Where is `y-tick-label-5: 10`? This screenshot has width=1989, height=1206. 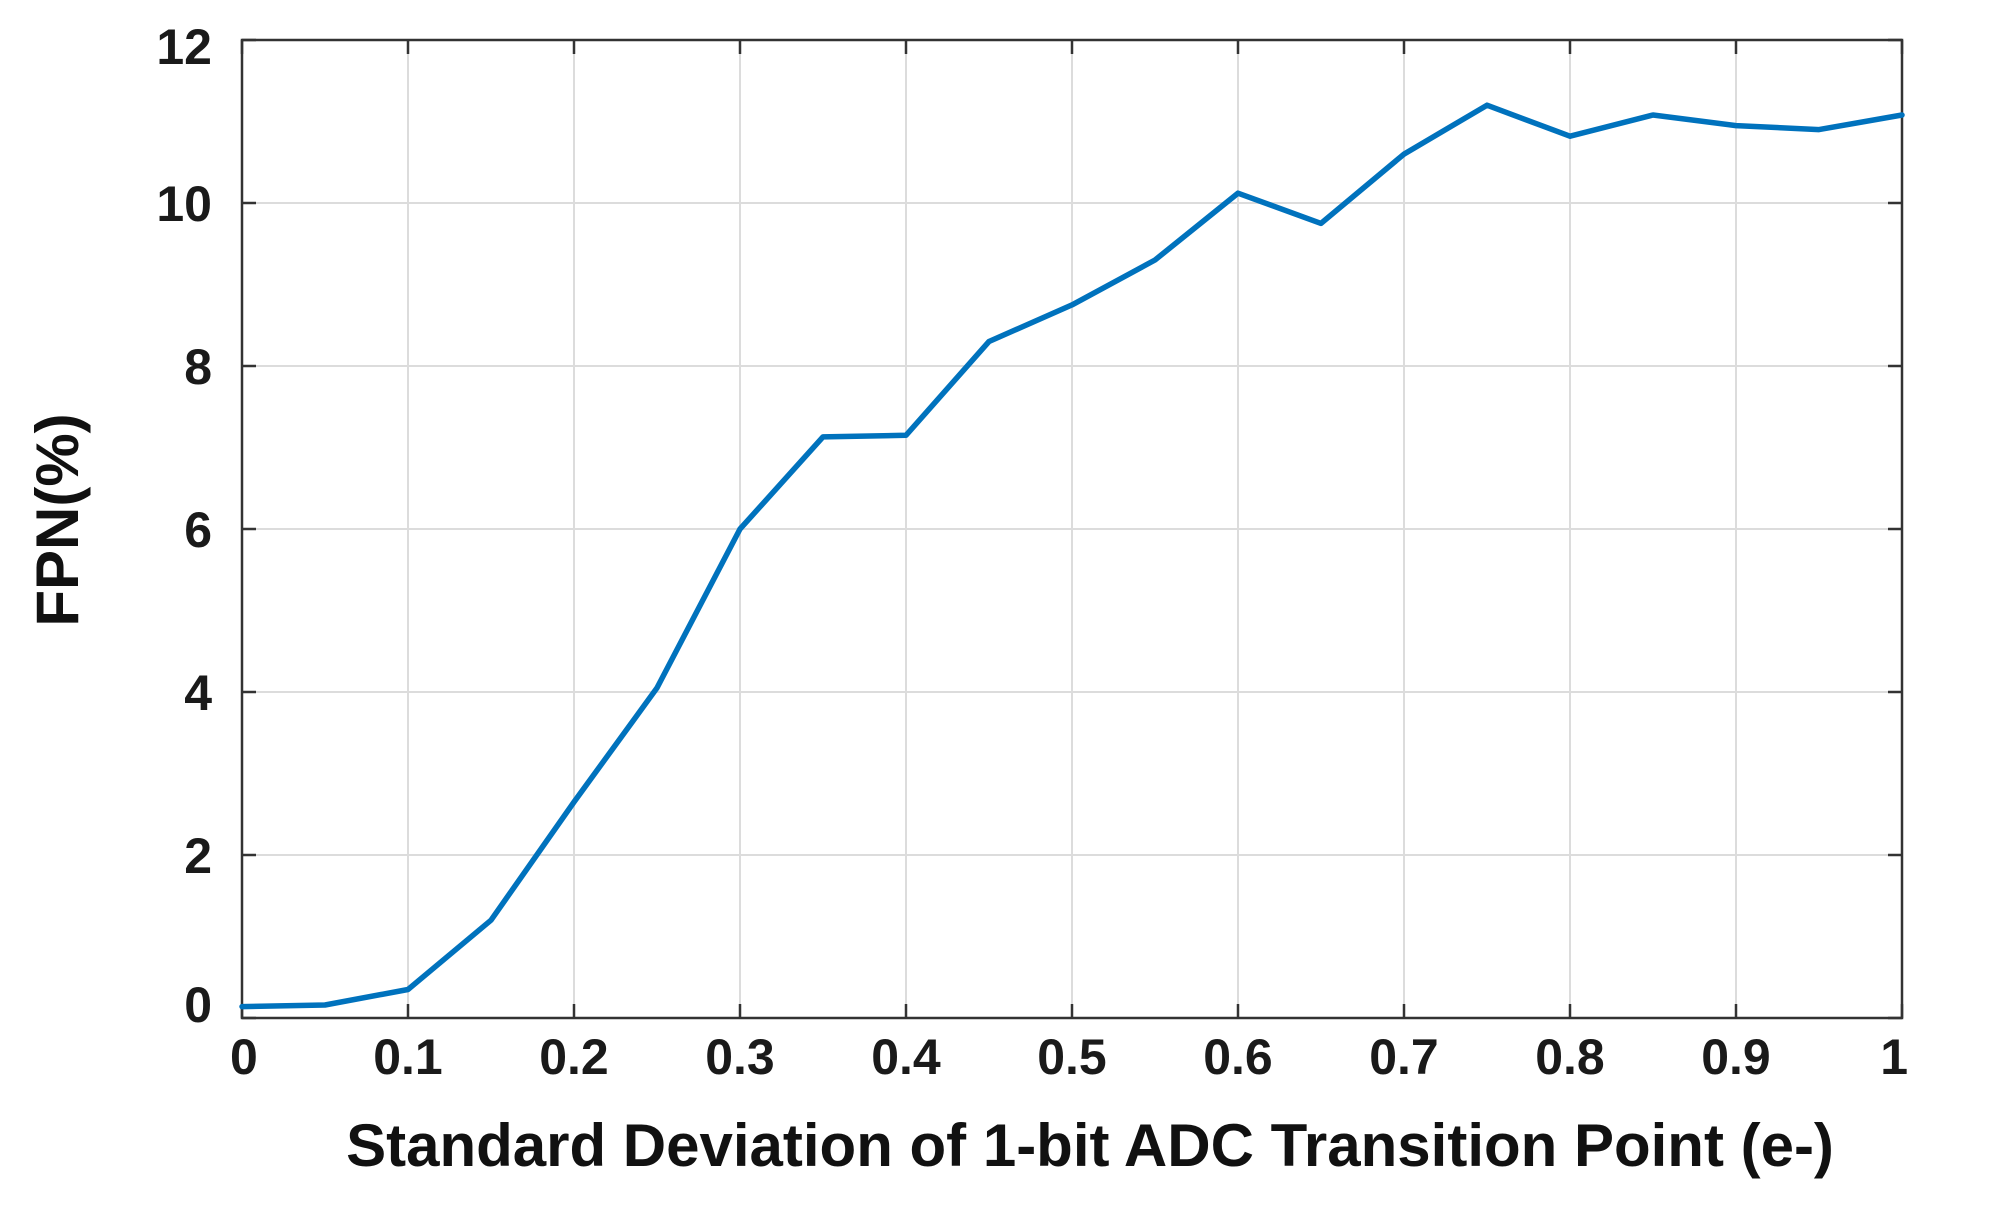 y-tick-label-5: 10 is located at coordinates (184, 204).